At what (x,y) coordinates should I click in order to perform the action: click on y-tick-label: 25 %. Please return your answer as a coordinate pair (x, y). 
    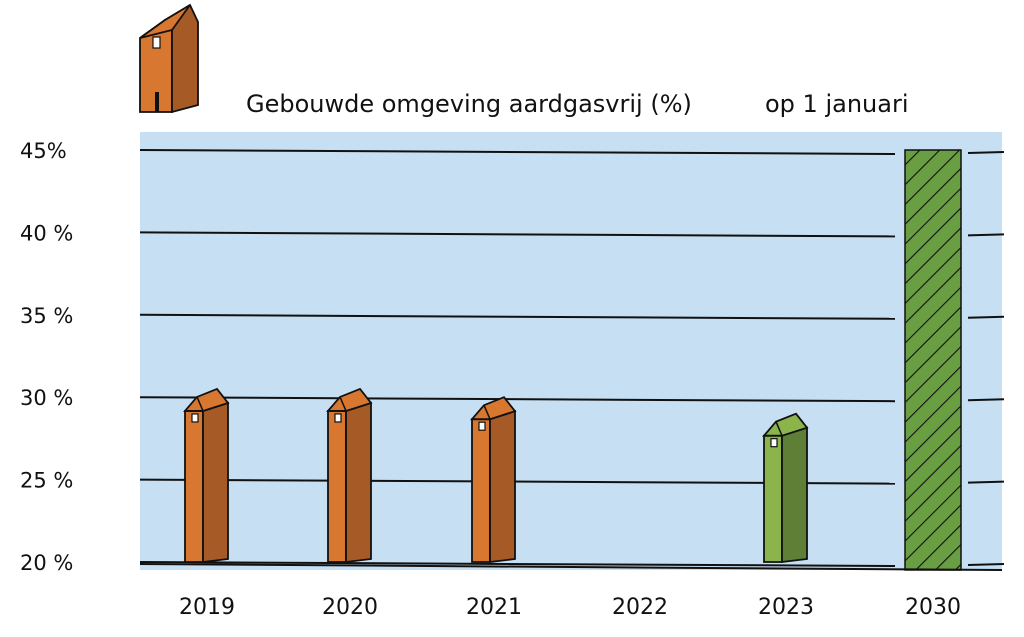
    Looking at the image, I should click on (46, 481).